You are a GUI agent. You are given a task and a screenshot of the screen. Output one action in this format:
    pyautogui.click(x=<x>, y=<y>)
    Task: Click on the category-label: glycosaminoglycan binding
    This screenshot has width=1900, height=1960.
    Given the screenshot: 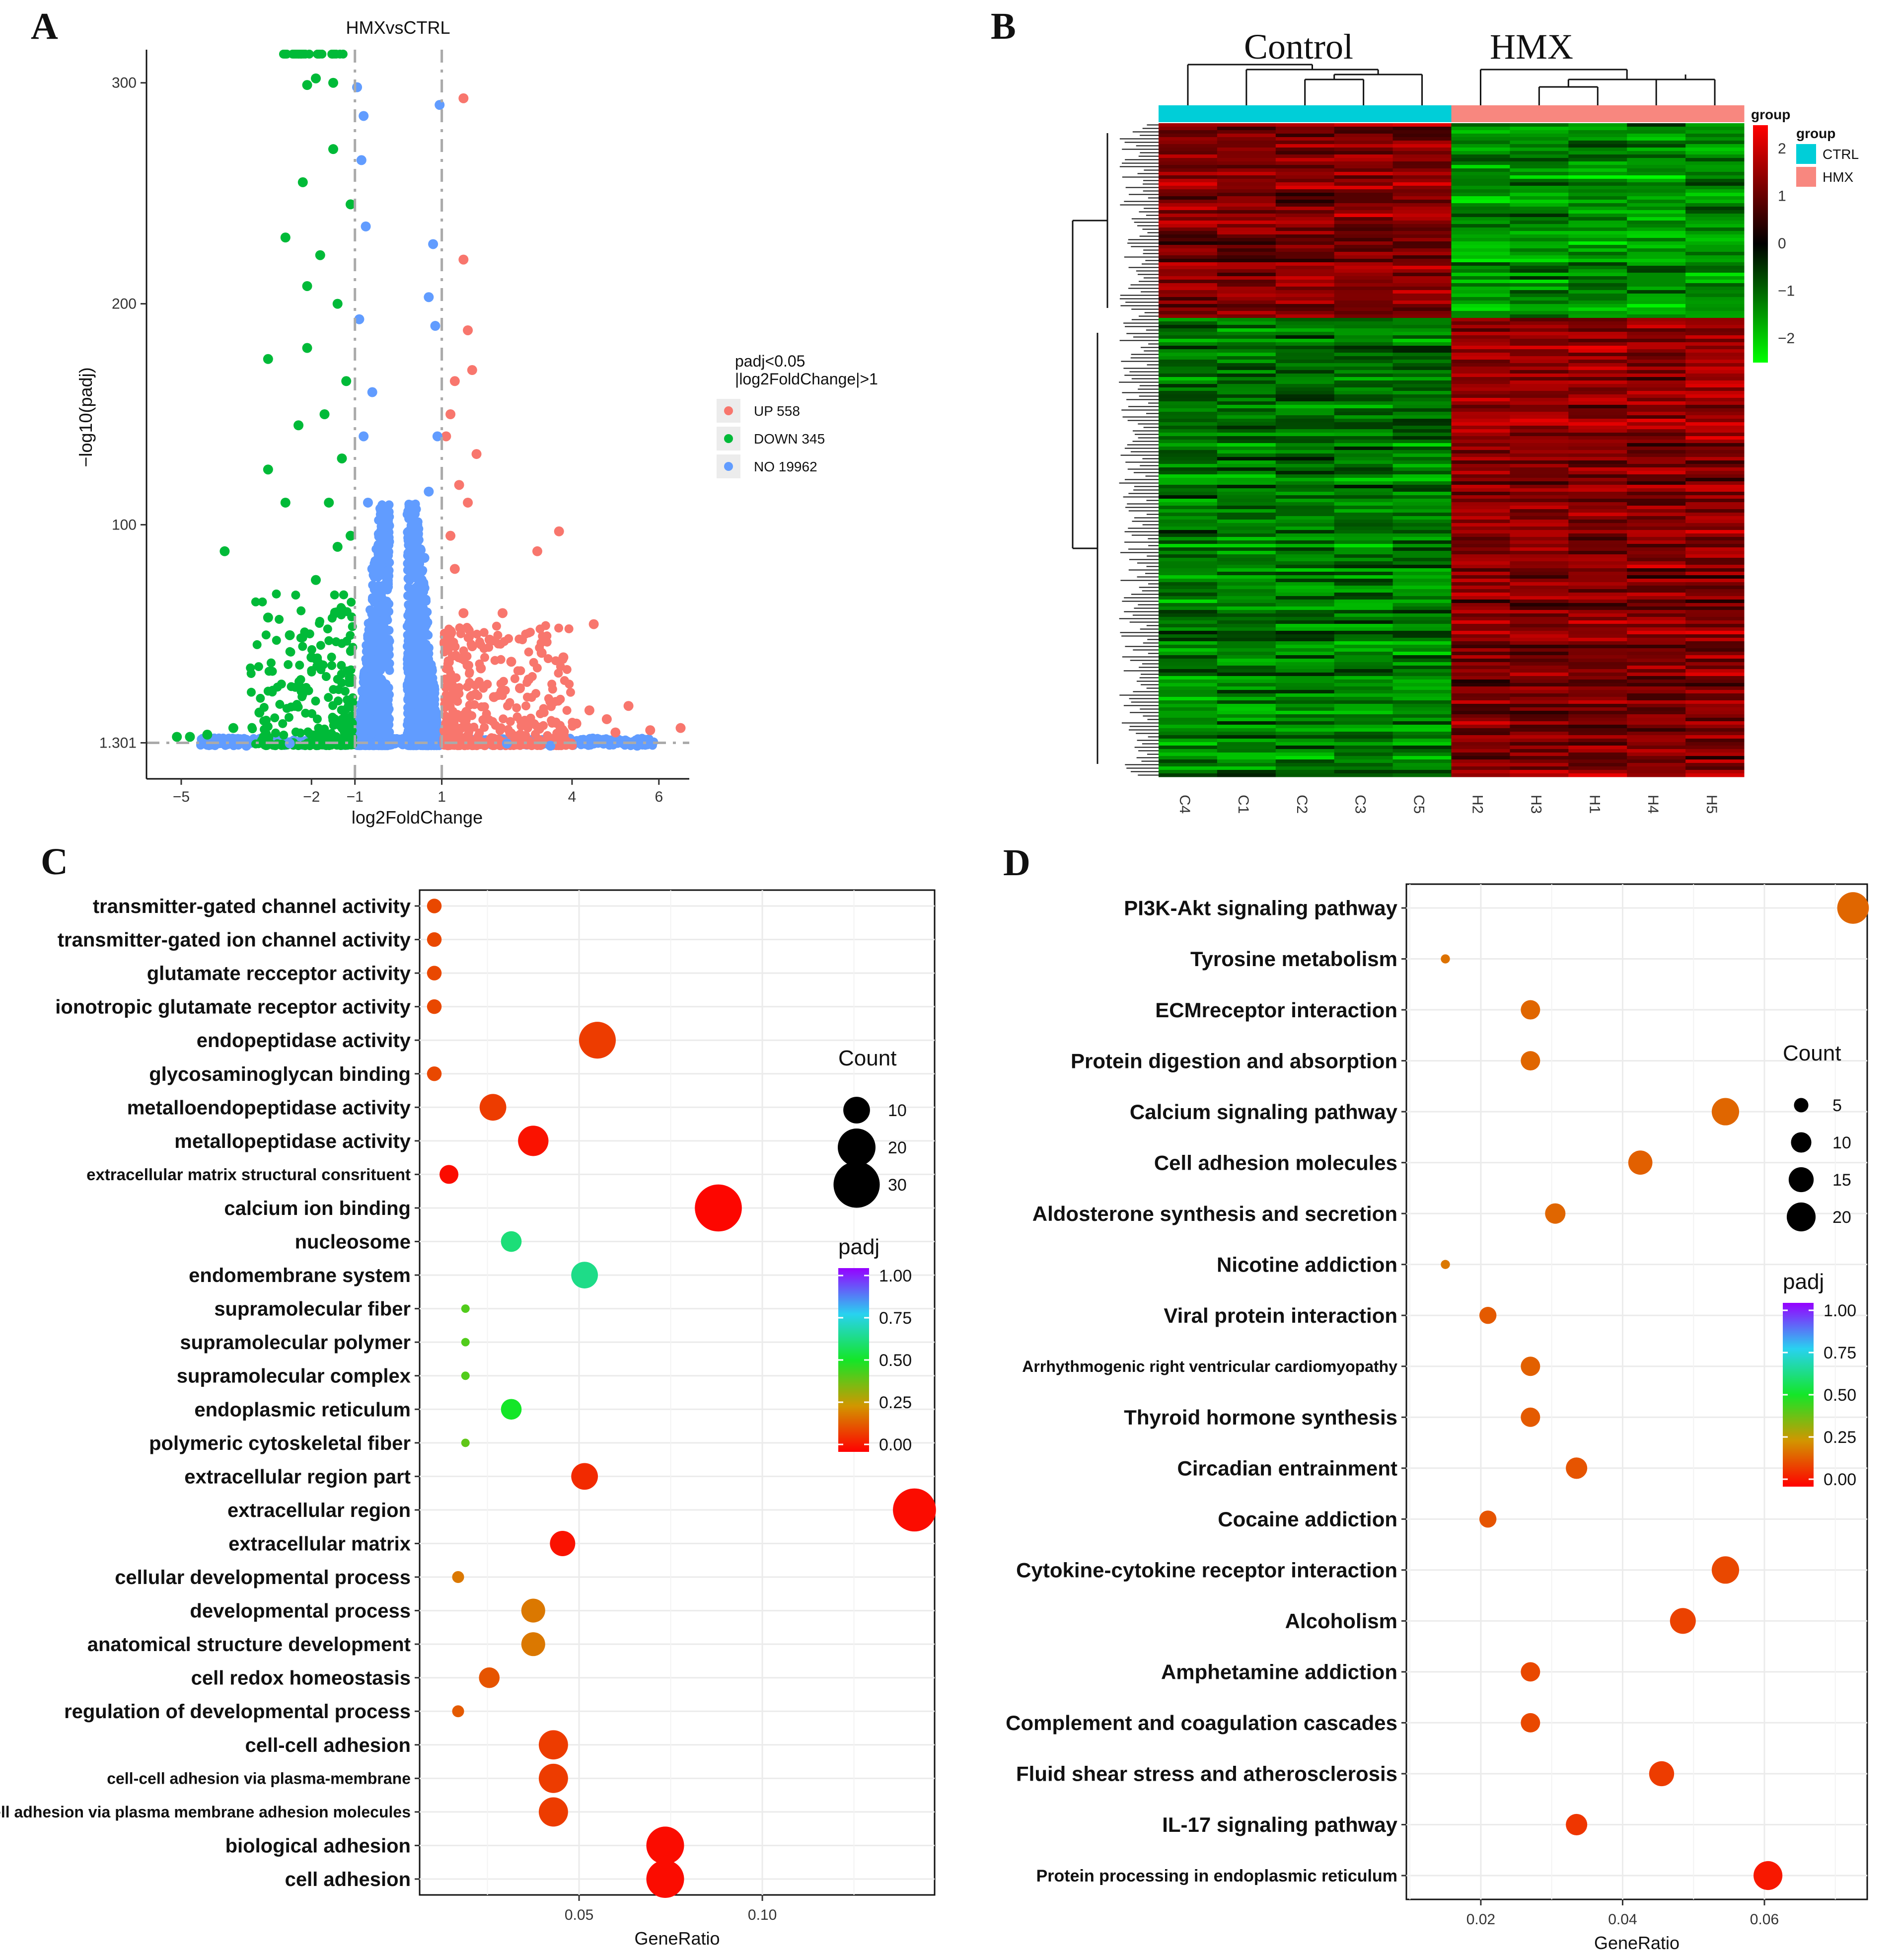 What is the action you would take?
    pyautogui.click(x=280, y=1074)
    